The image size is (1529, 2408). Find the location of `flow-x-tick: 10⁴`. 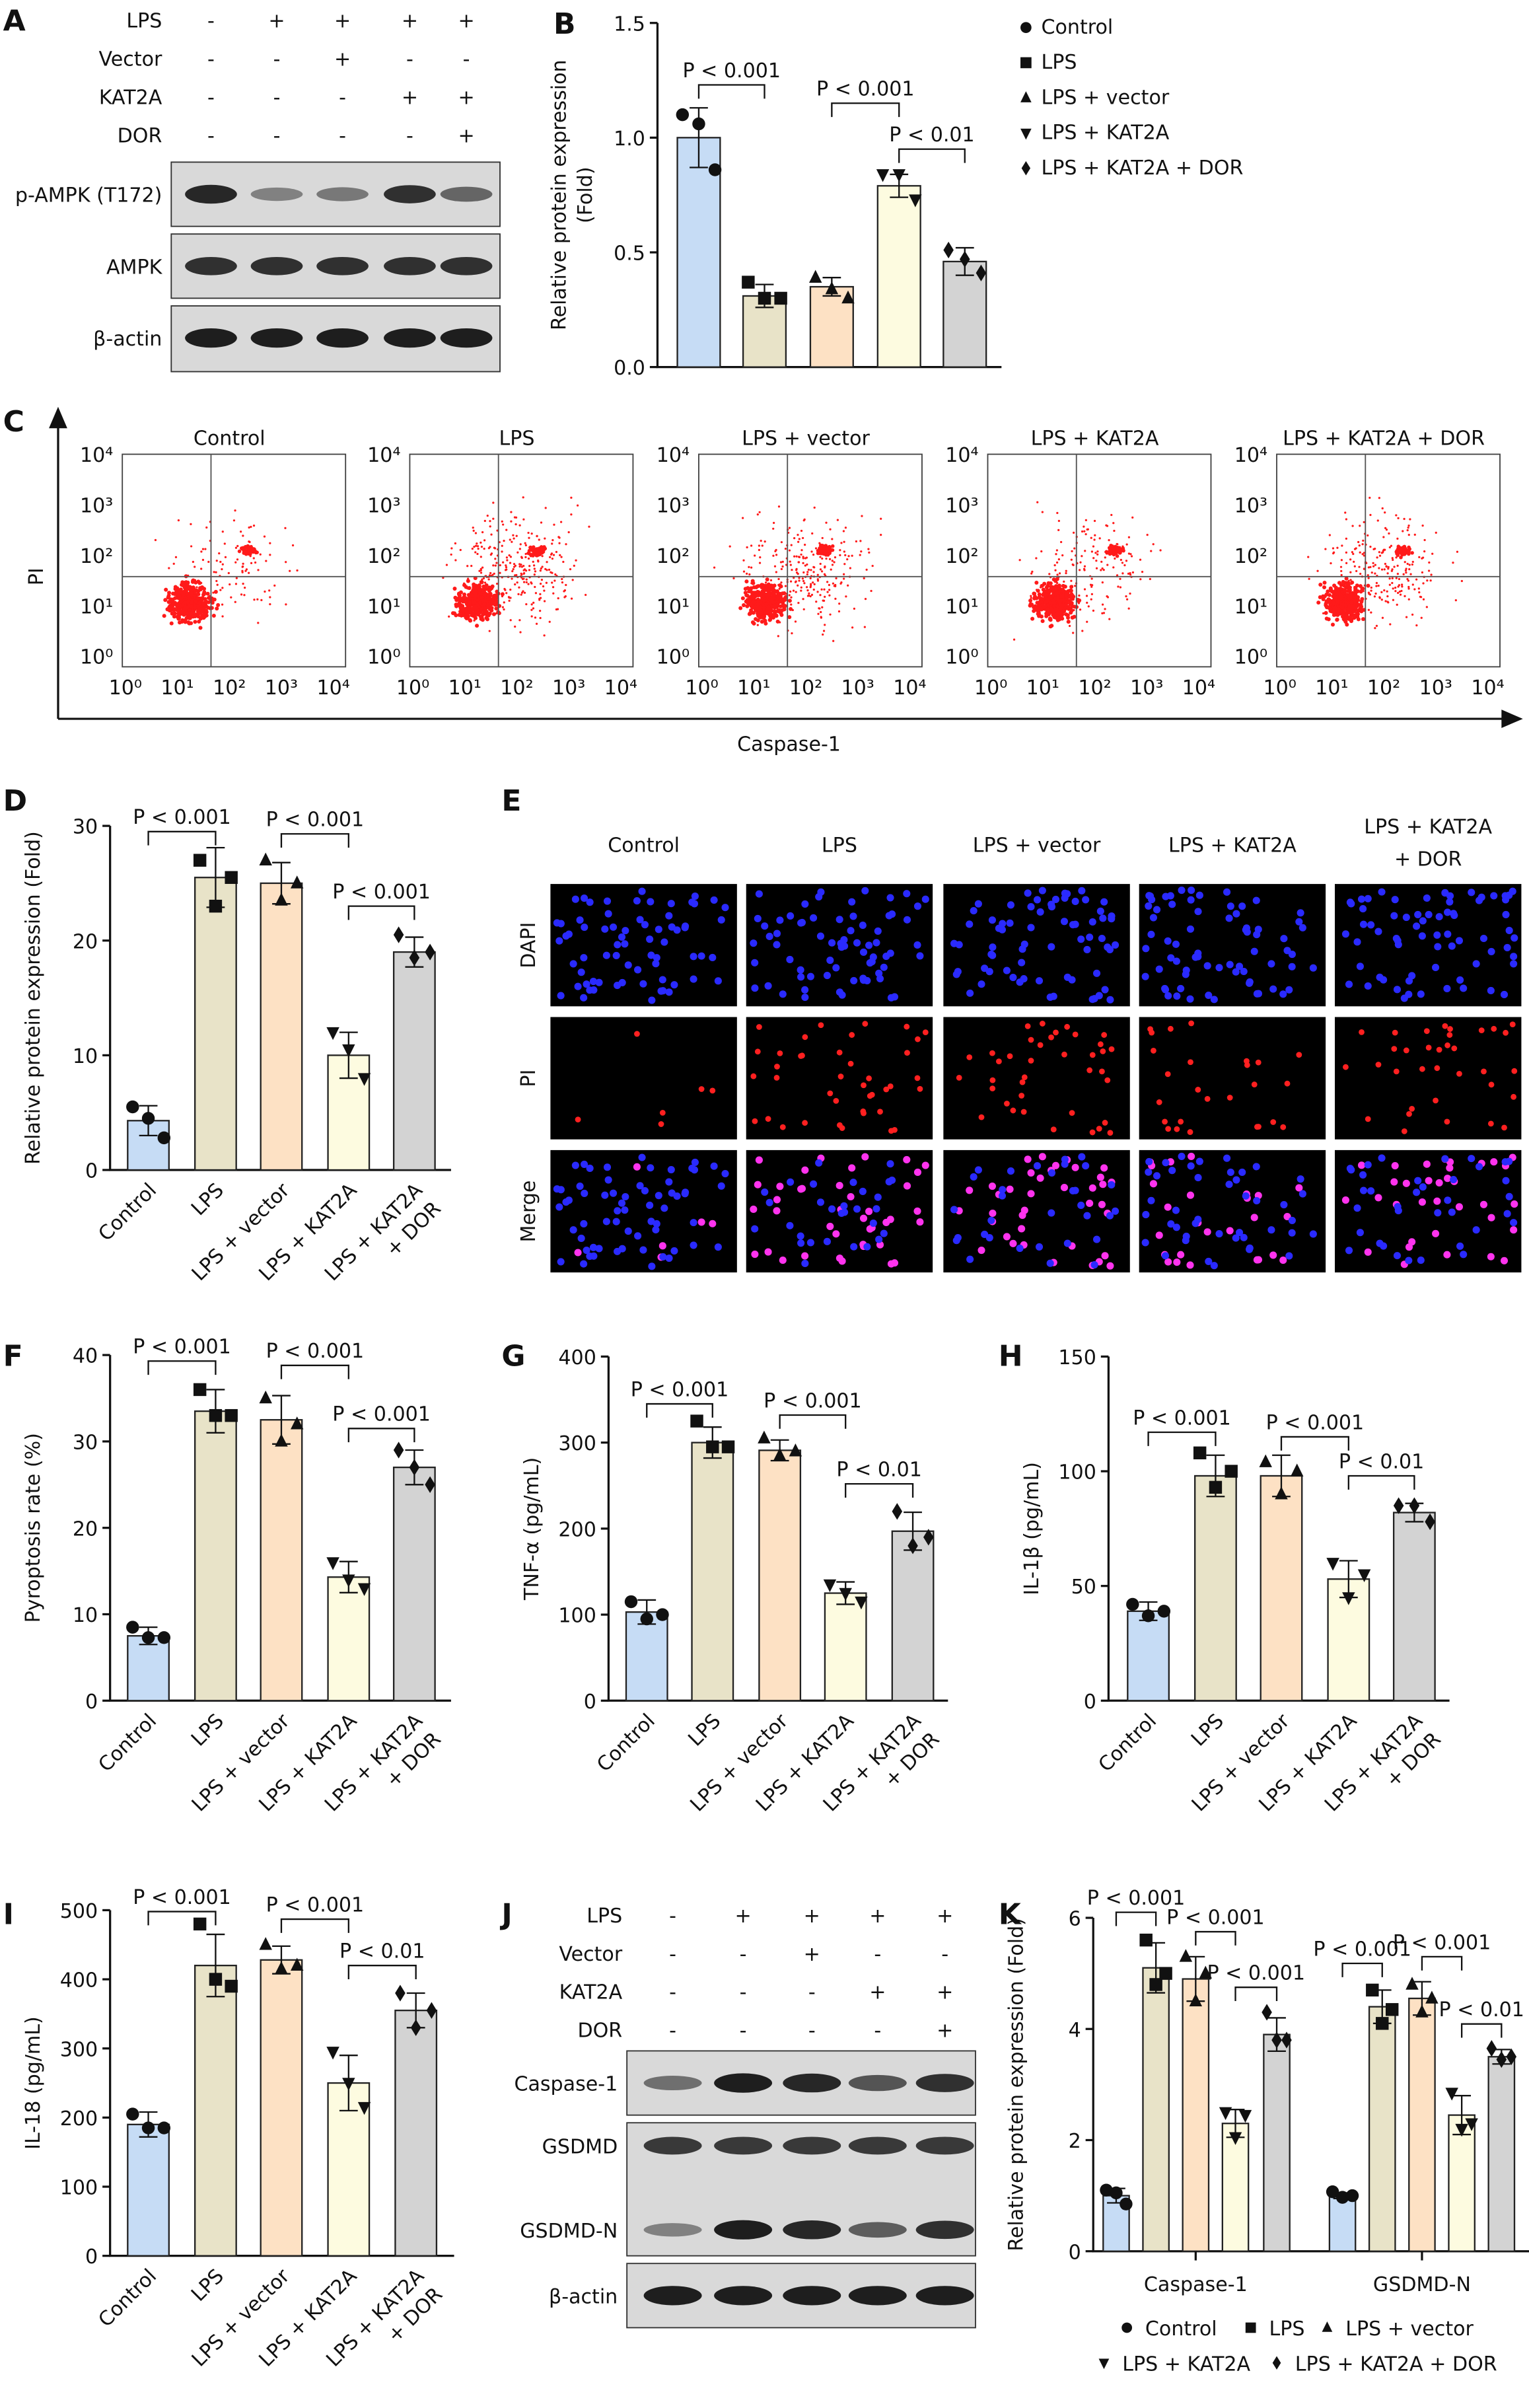

flow-x-tick: 10⁴ is located at coordinates (1487, 688).